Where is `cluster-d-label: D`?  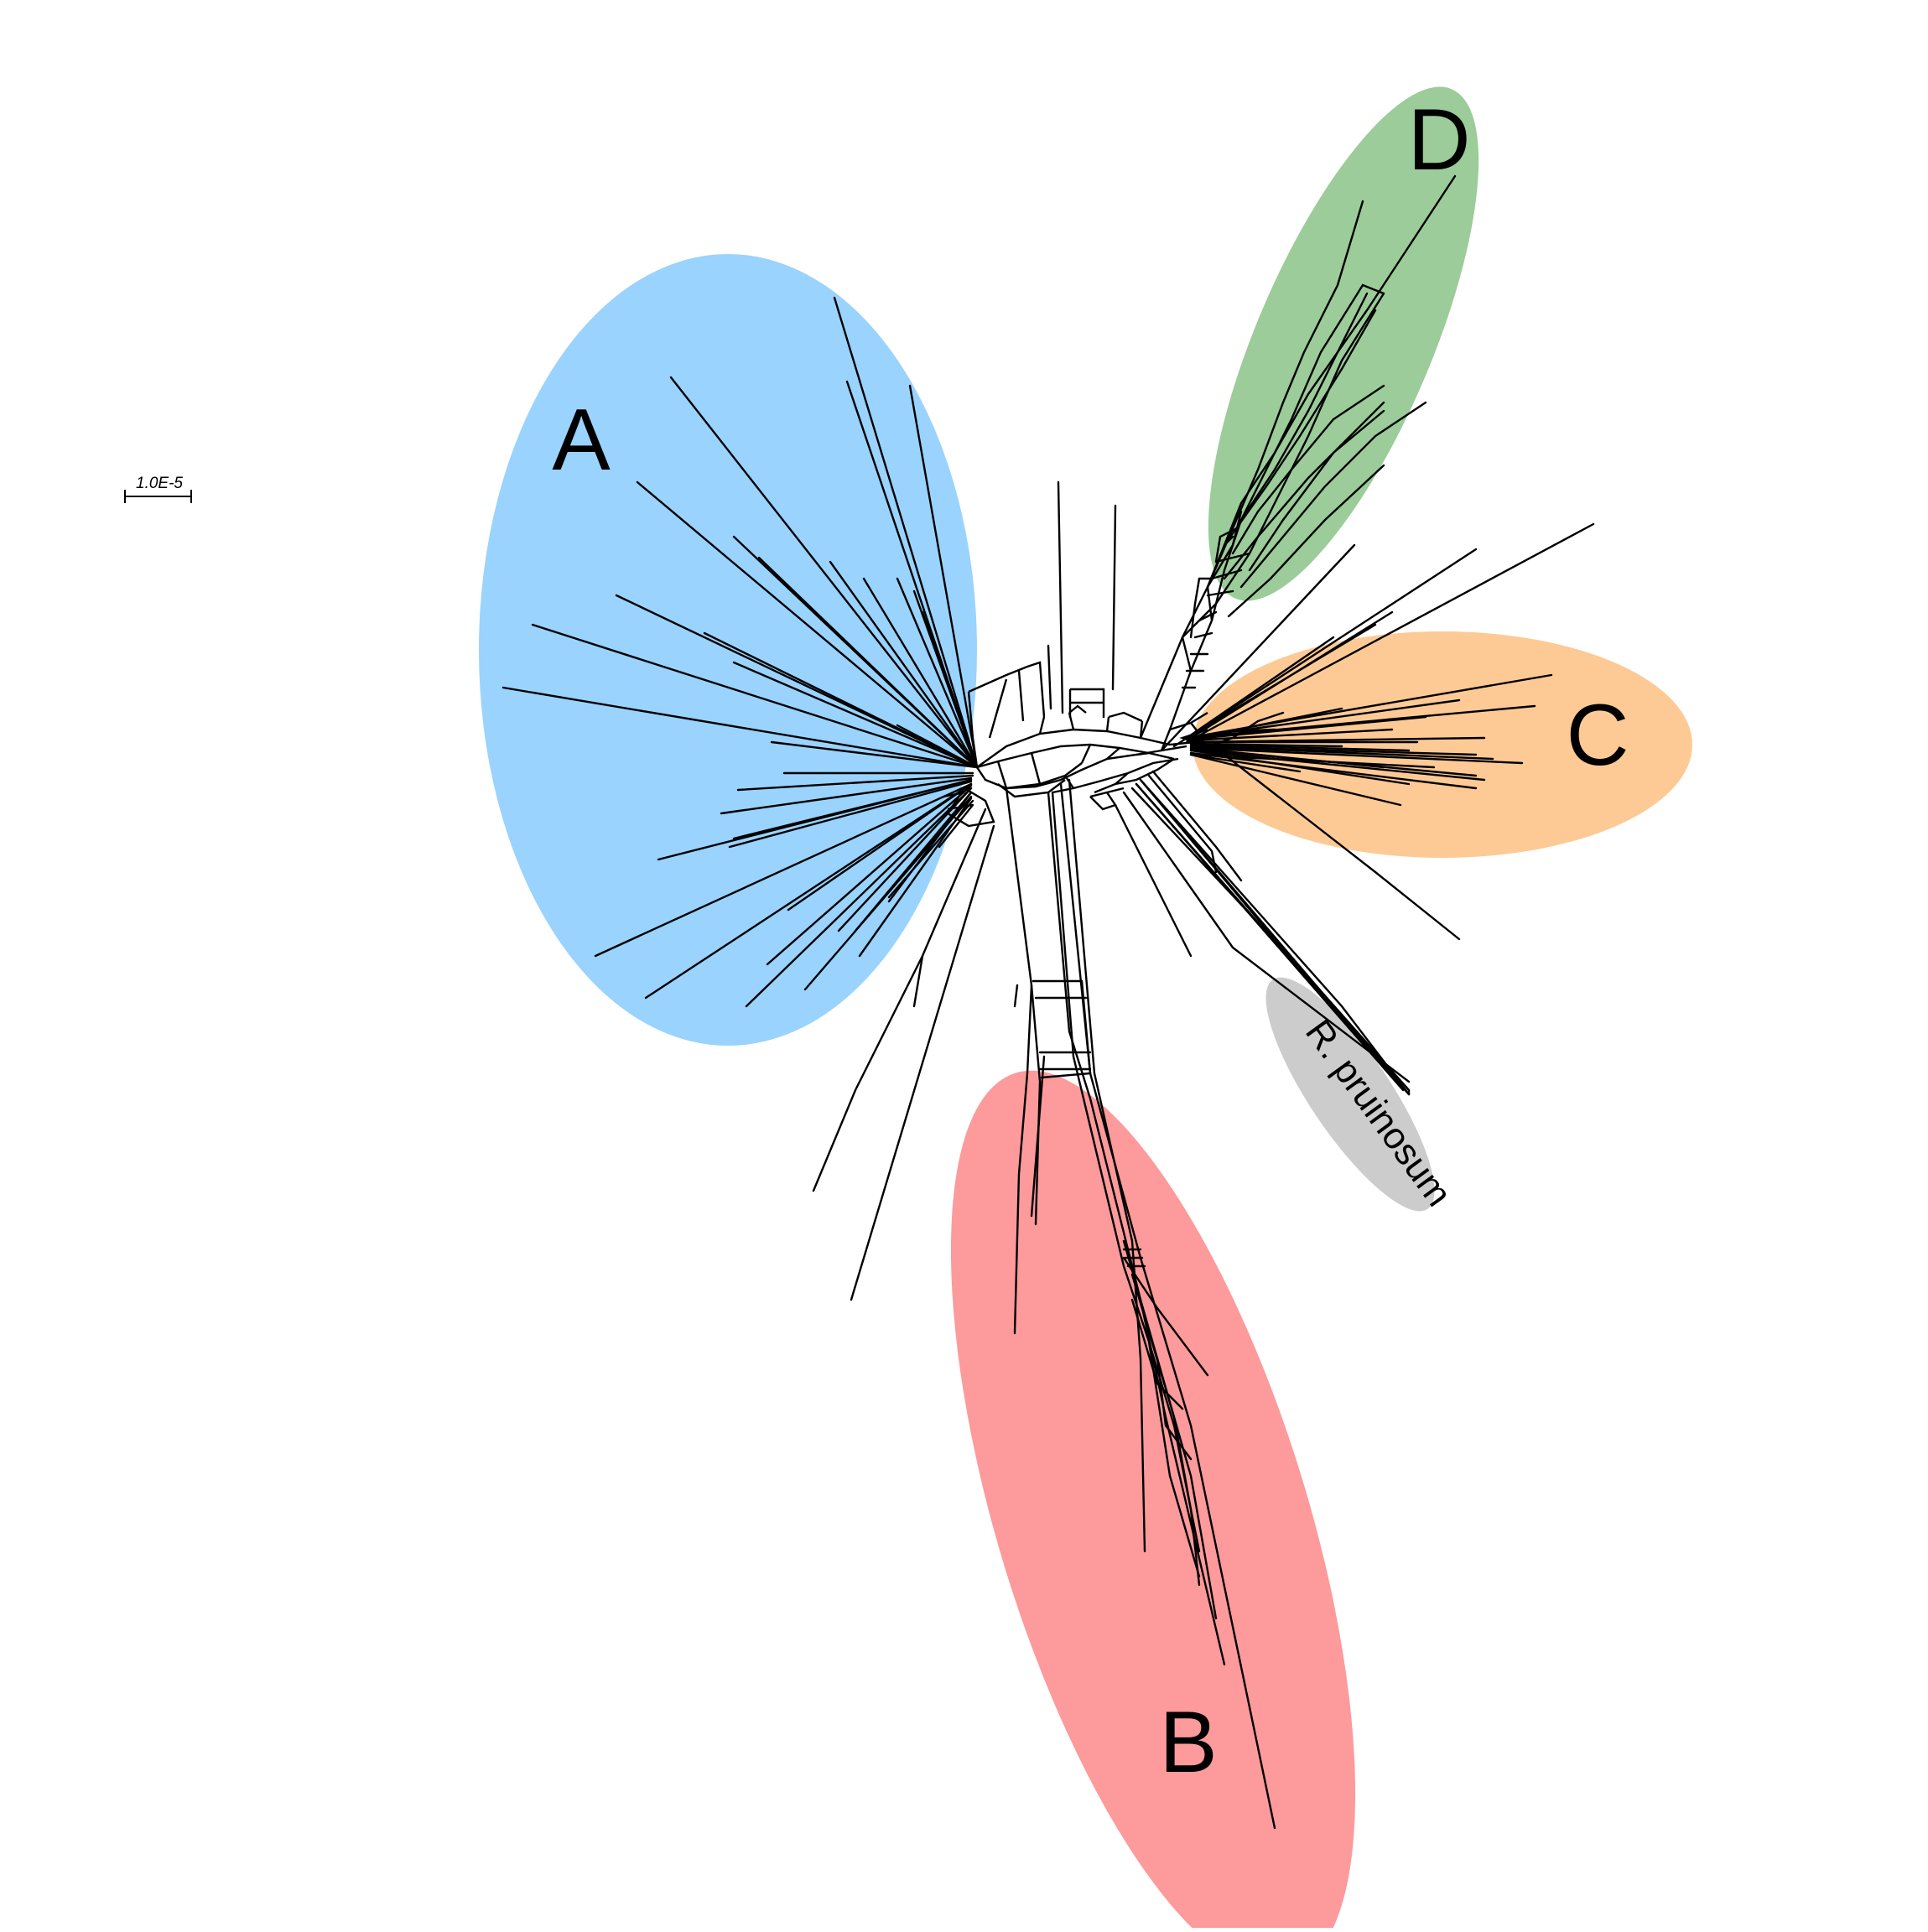 cluster-d-label: D is located at coordinates (1438, 140).